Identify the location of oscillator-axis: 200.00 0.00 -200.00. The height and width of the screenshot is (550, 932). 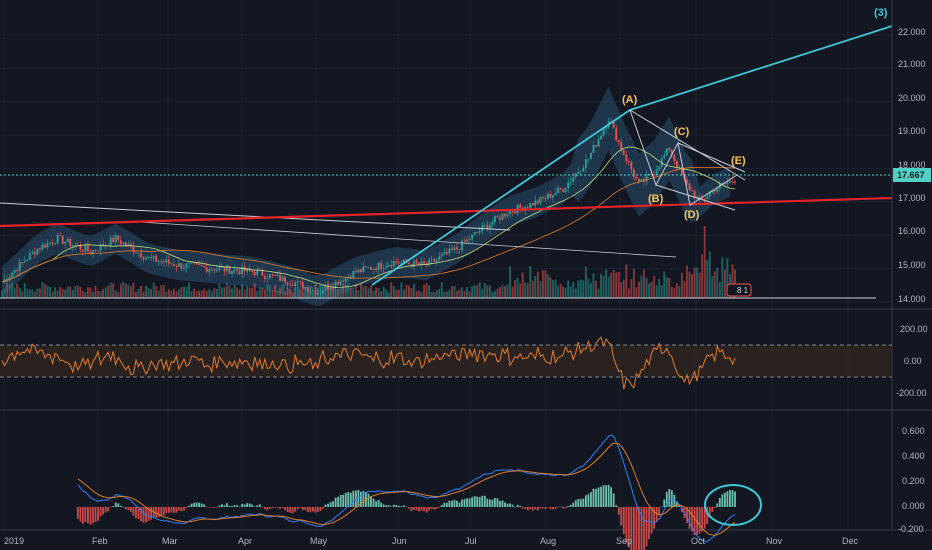
(912, 361).